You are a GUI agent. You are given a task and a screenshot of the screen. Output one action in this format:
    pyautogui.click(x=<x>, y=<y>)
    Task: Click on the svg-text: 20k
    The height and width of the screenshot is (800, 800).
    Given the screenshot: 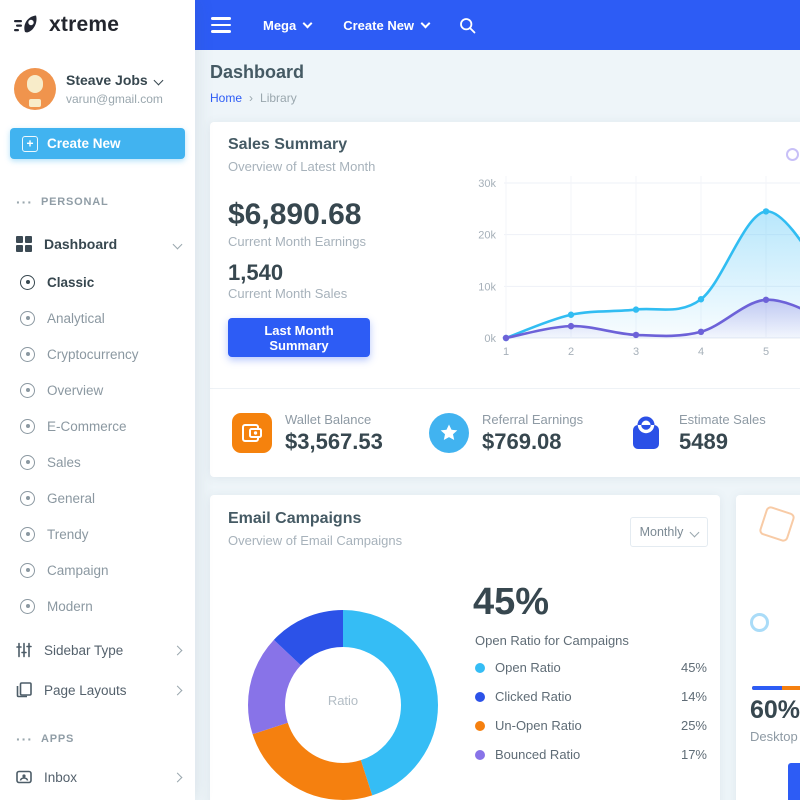 What is the action you would take?
    pyautogui.click(x=487, y=236)
    